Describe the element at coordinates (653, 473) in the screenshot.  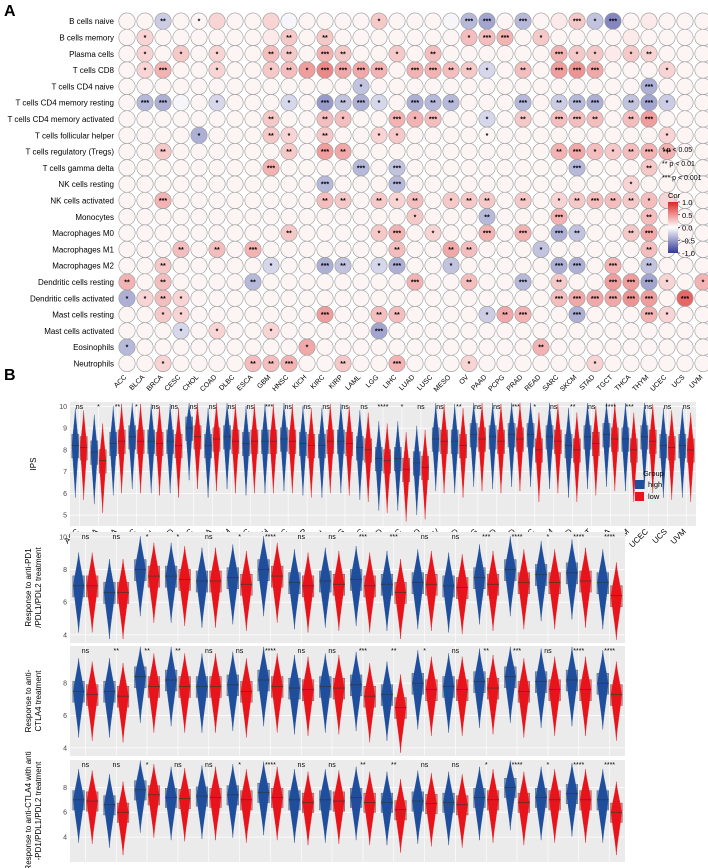
I see `legend-title: Group` at that location.